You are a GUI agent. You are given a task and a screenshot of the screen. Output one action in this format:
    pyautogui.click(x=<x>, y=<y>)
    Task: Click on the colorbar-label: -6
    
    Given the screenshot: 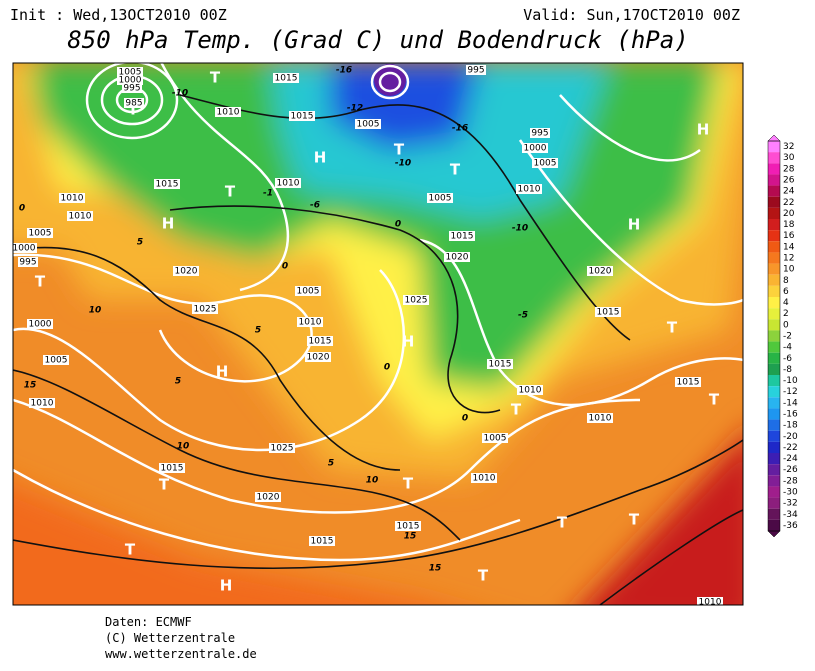 What is the action you would take?
    pyautogui.click(x=787, y=359)
    